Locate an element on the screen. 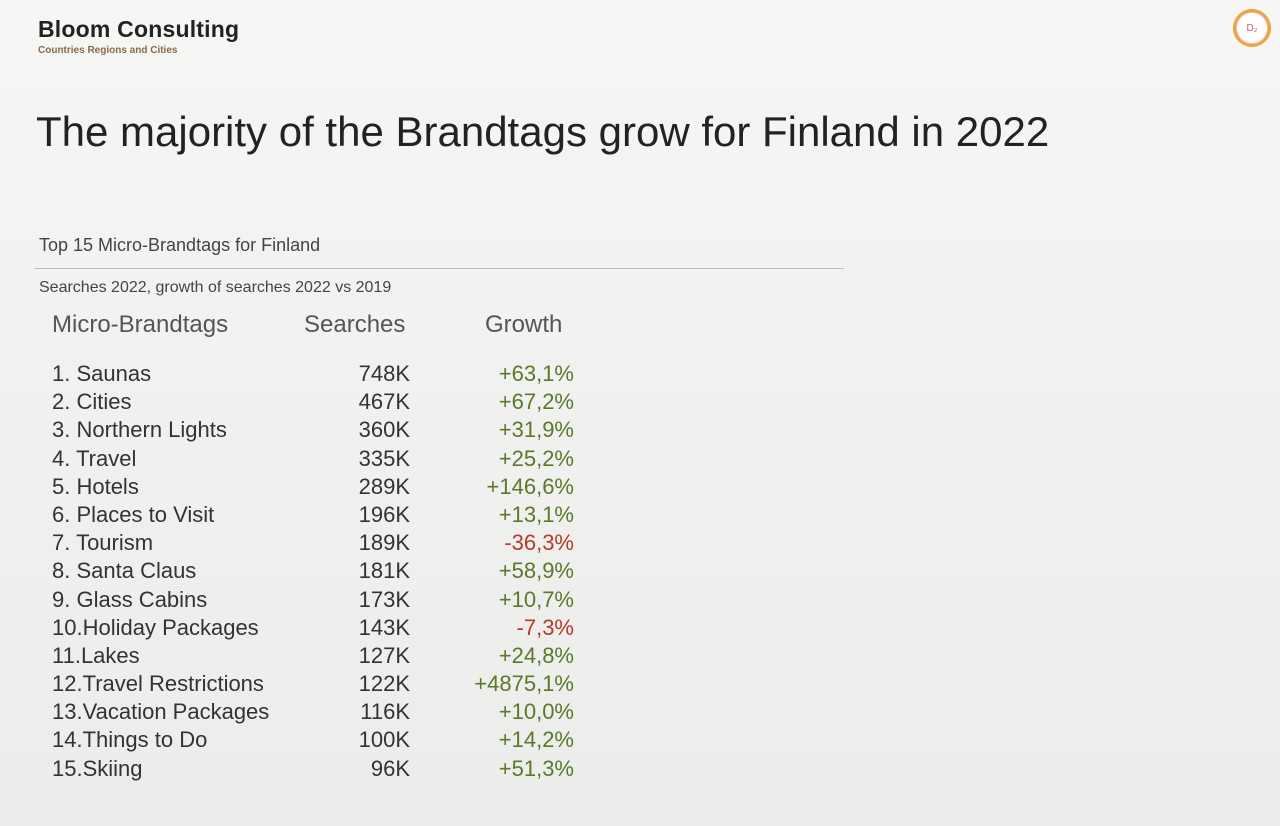 The height and width of the screenshot is (826, 1280). cell-searches: 748K is located at coordinates (384, 373).